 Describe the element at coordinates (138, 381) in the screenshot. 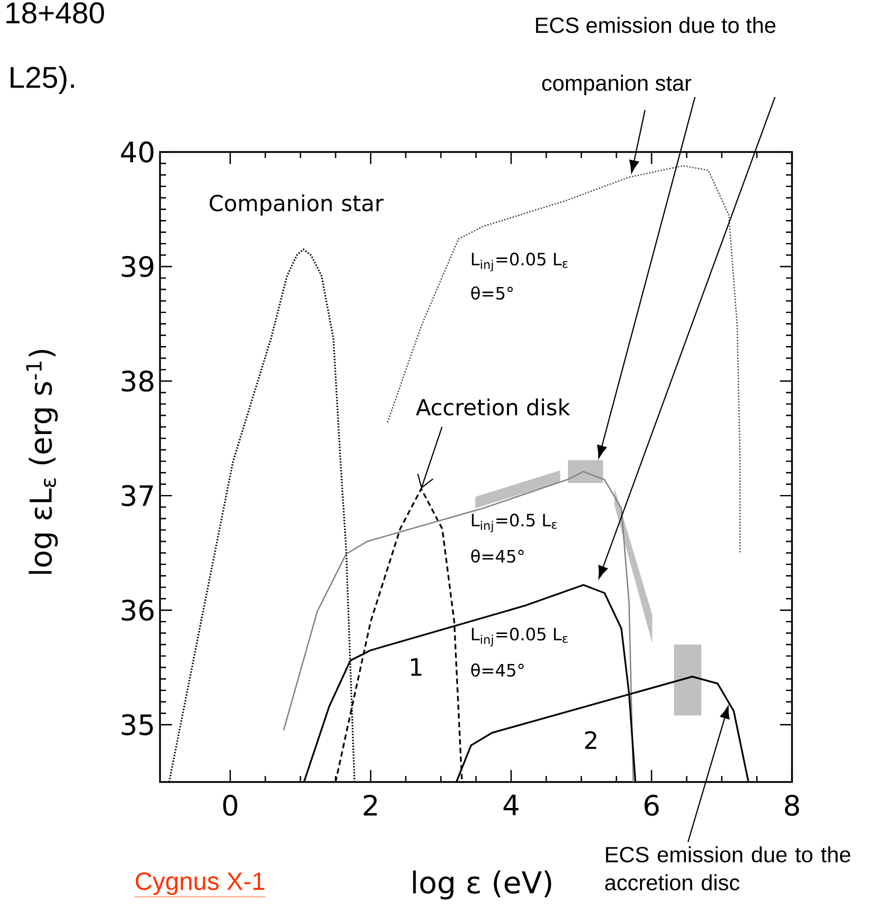

I see `y-tick-label: 38` at that location.